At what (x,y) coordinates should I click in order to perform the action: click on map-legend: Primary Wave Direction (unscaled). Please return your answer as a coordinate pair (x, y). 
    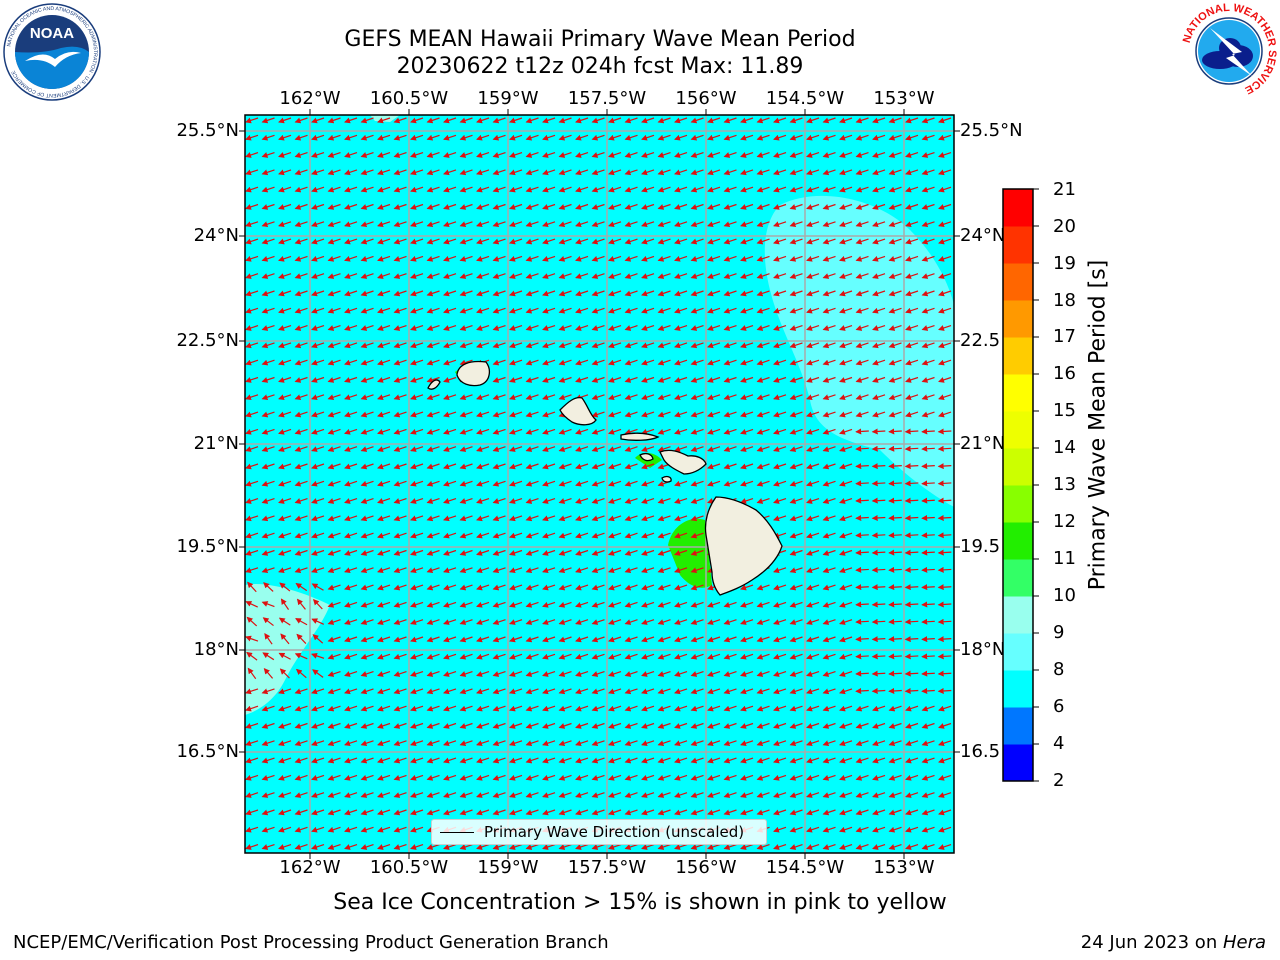
    Looking at the image, I should click on (599, 832).